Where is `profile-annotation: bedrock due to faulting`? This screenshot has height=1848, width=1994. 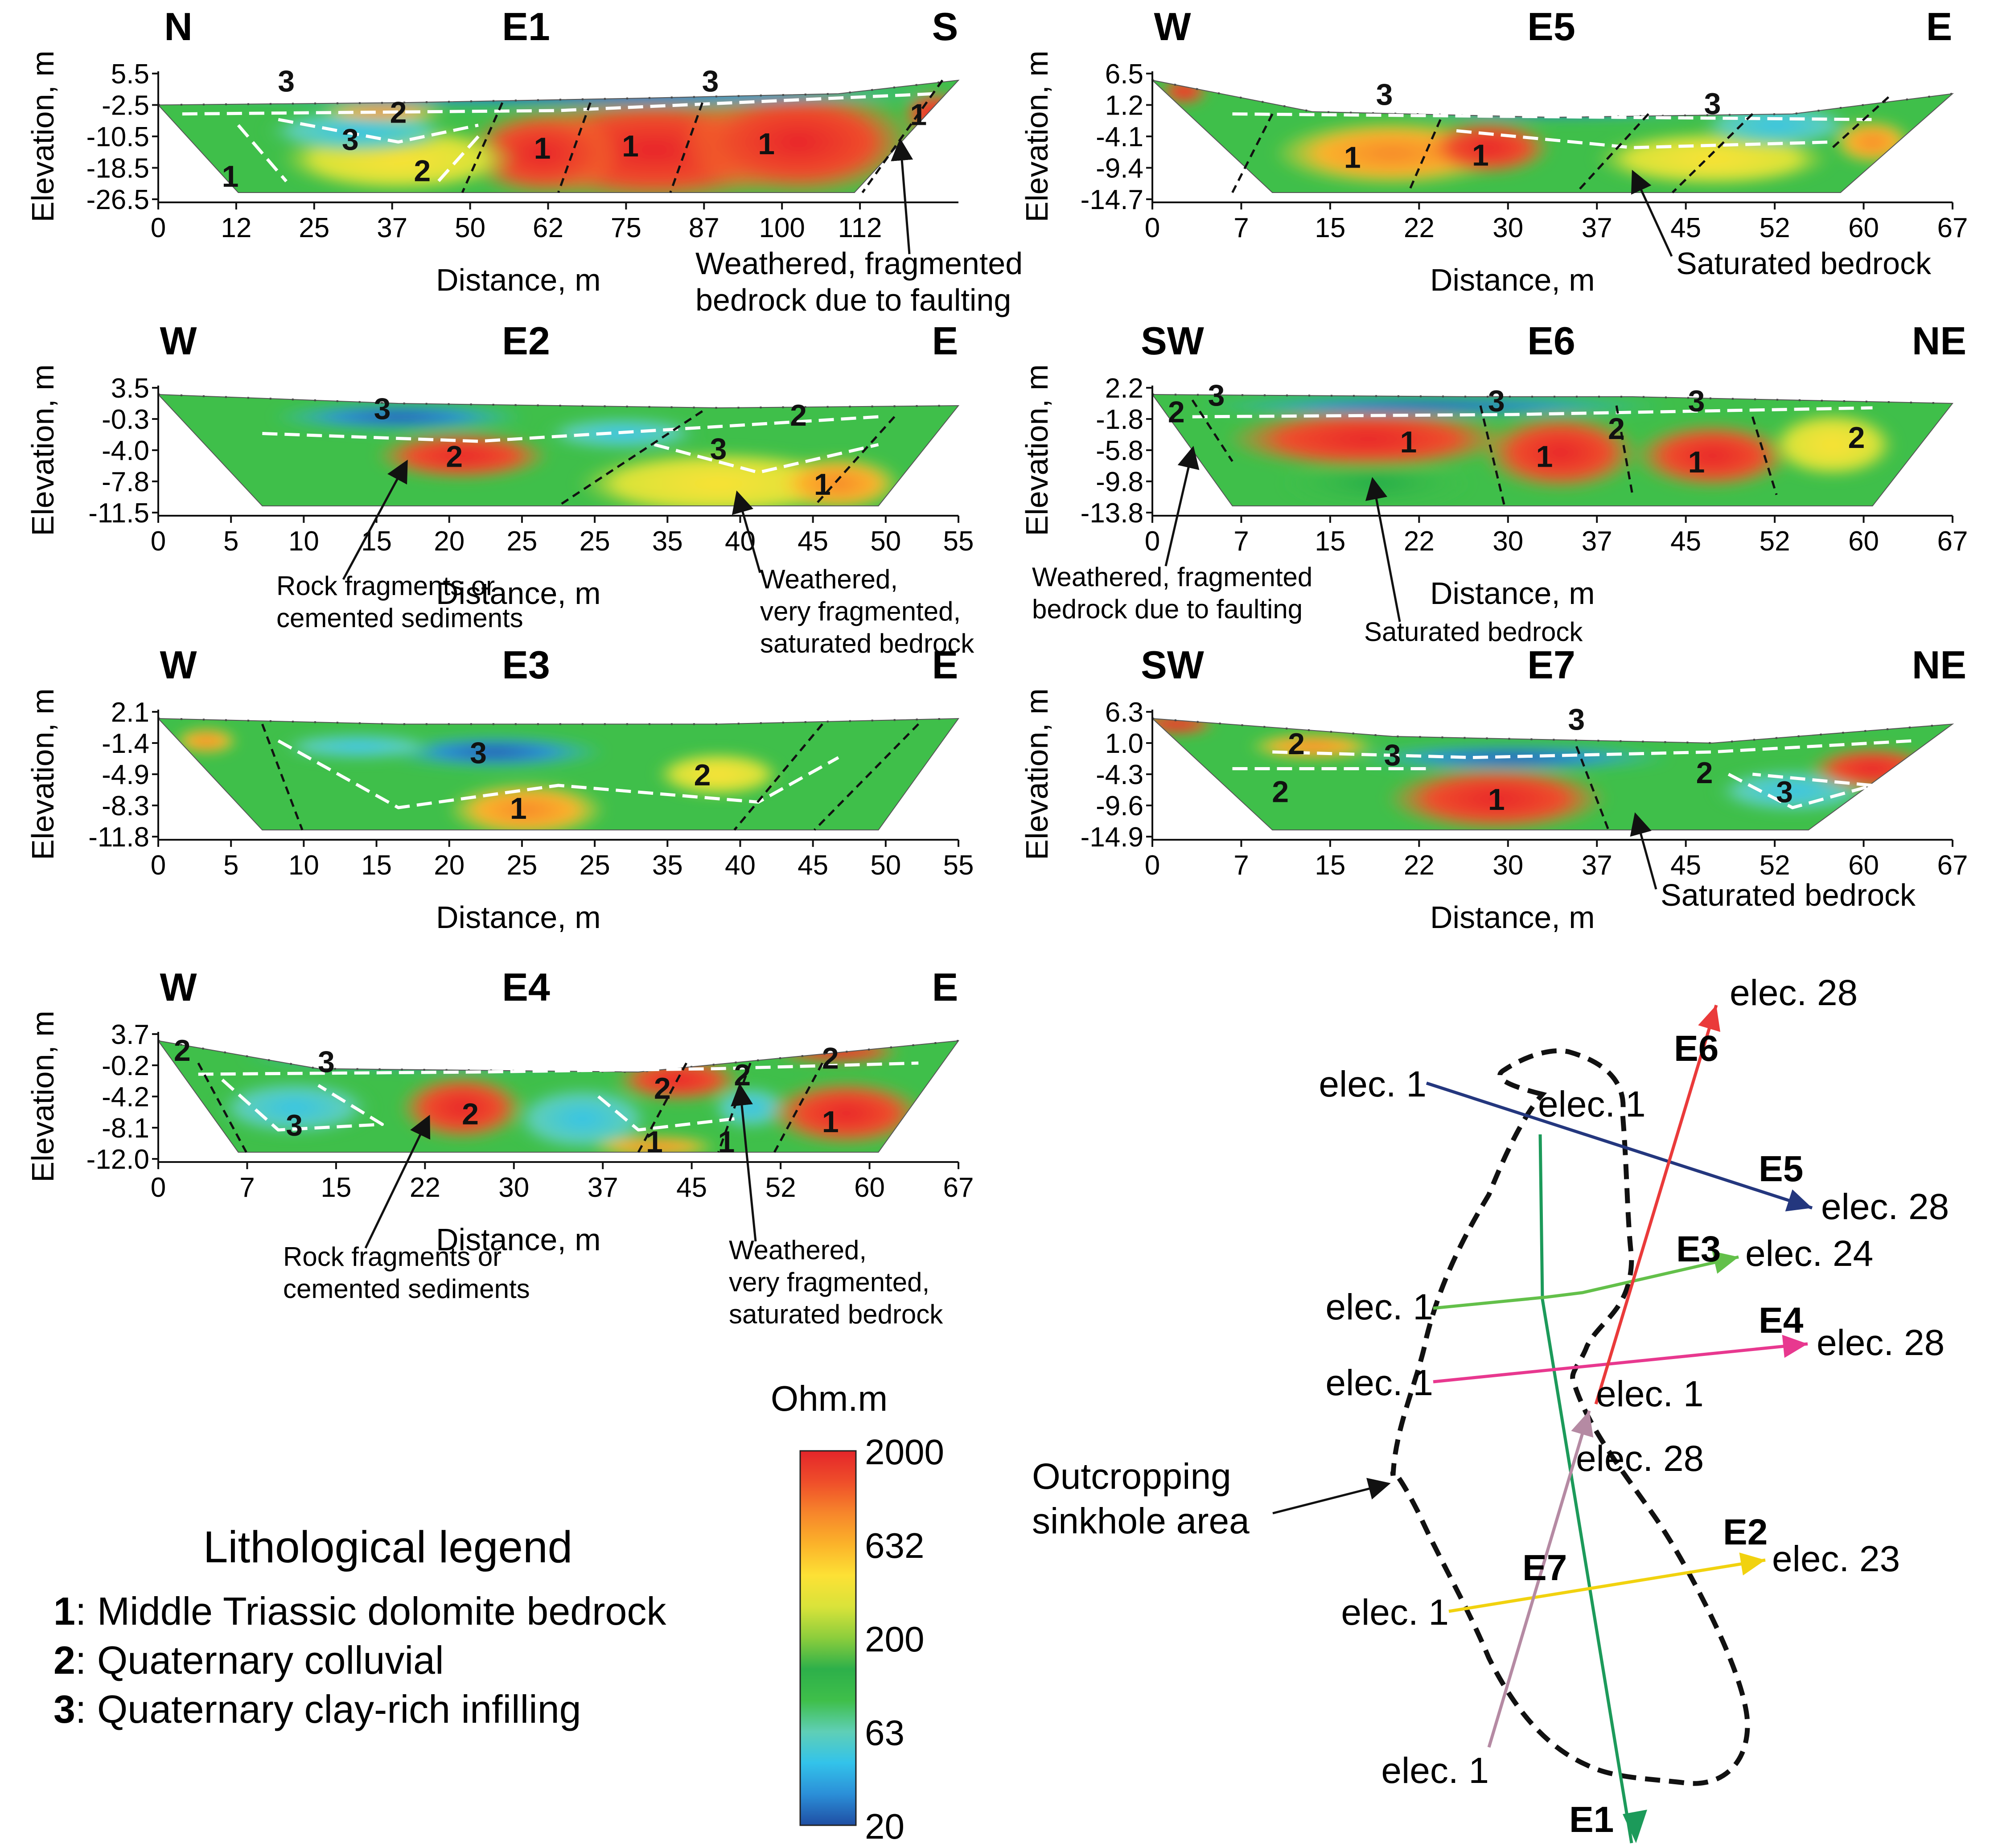 profile-annotation: bedrock due to faulting is located at coordinates (853, 300).